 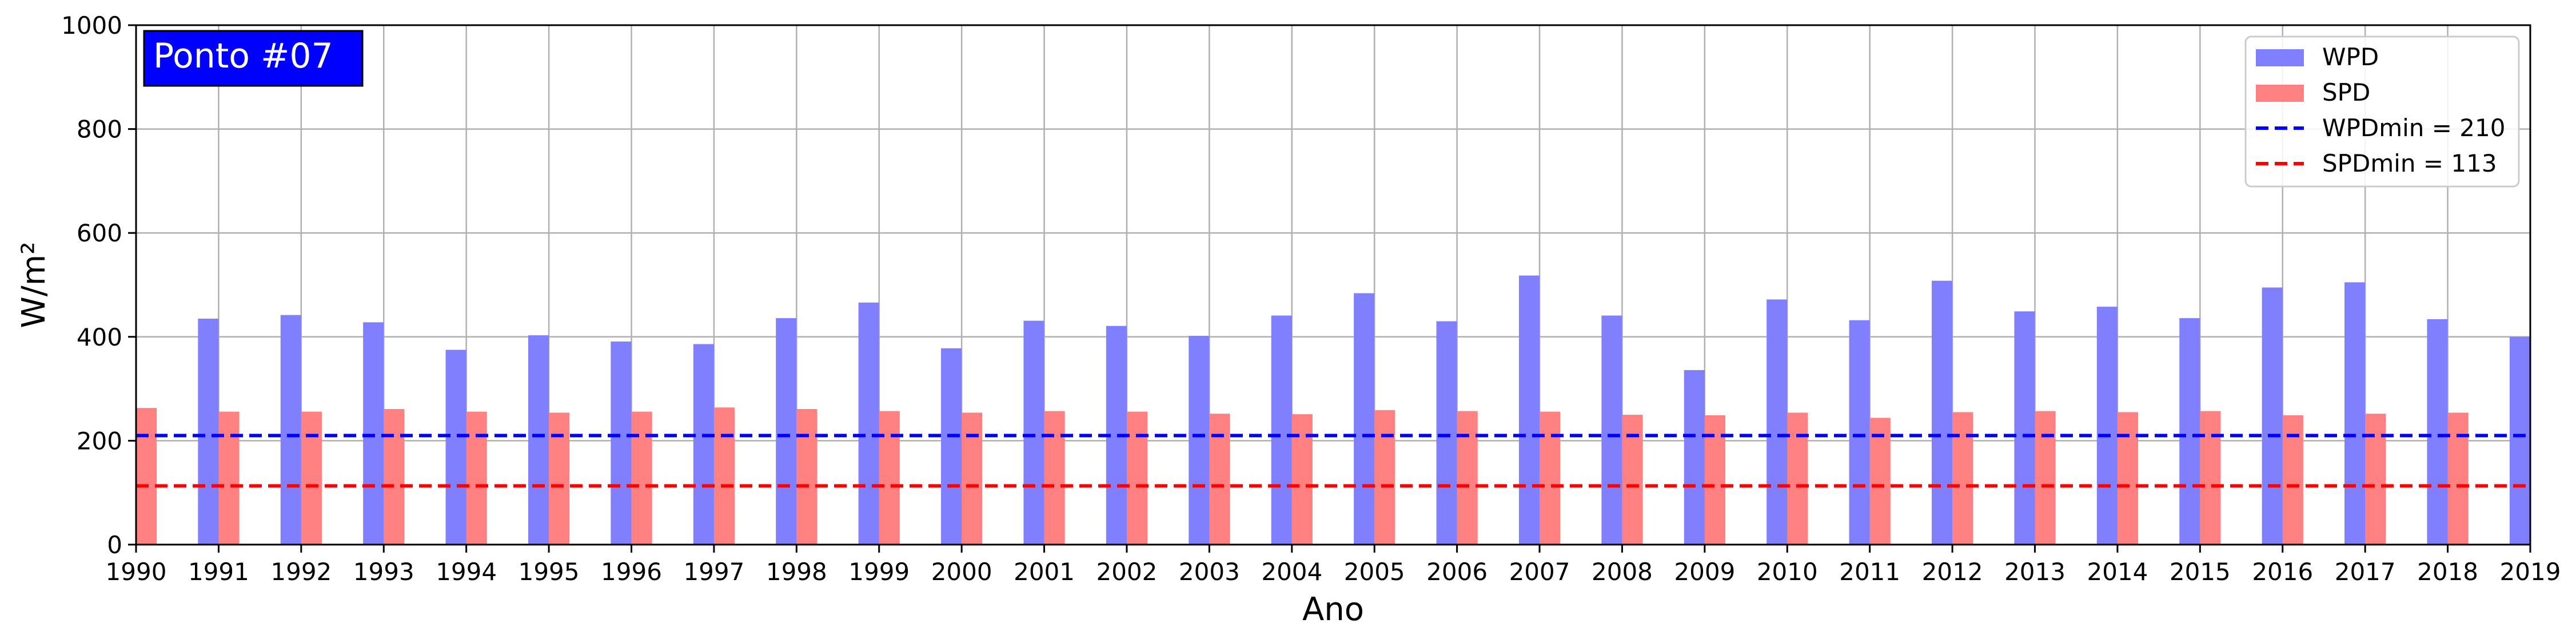 What do you see at coordinates (961, 572) in the screenshot?
I see `x-tick-label: 2000` at bounding box center [961, 572].